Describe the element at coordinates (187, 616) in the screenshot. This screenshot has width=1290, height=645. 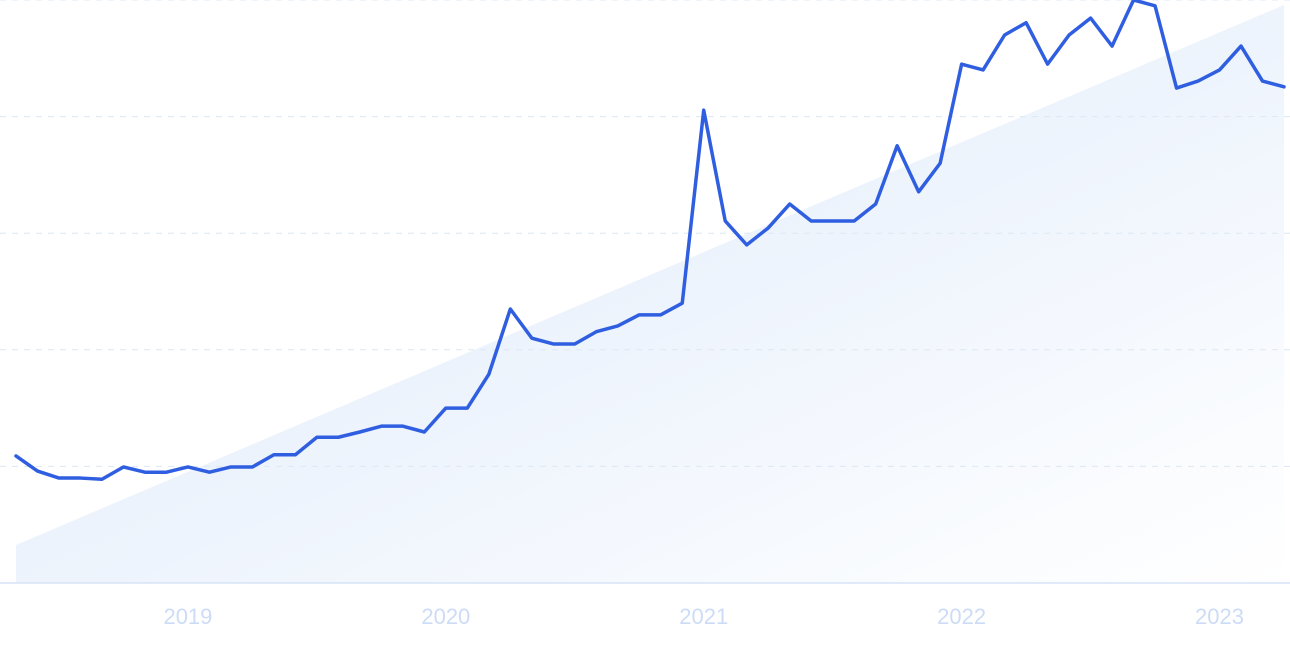
I see `x-tick-label: 2019` at that location.